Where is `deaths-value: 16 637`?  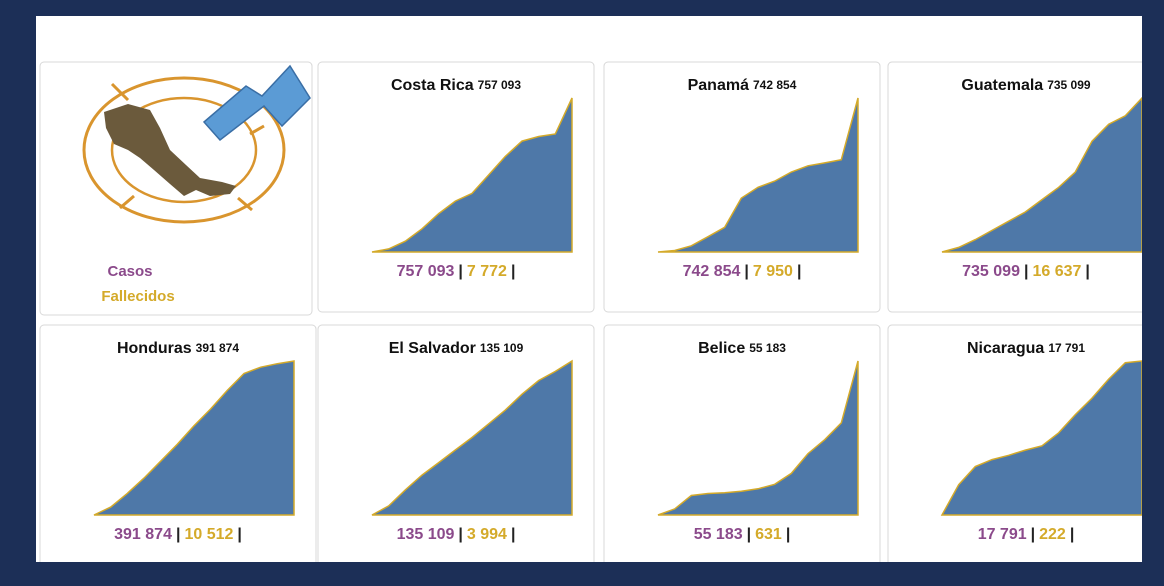 deaths-value: 16 637 is located at coordinates (1056, 271).